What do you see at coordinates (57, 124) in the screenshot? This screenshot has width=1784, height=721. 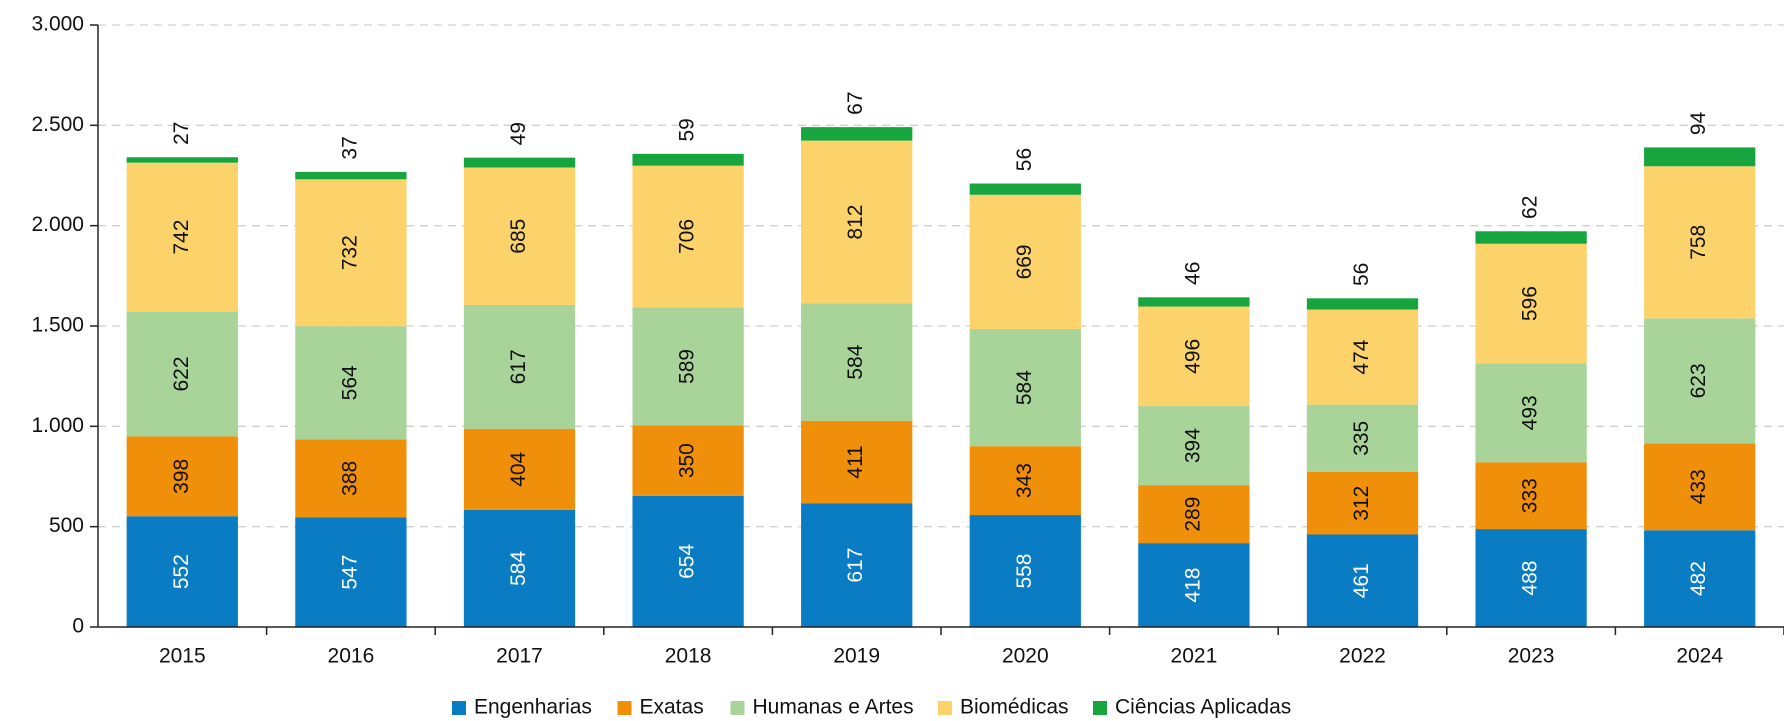 I see `y-tick-label: 2.500` at bounding box center [57, 124].